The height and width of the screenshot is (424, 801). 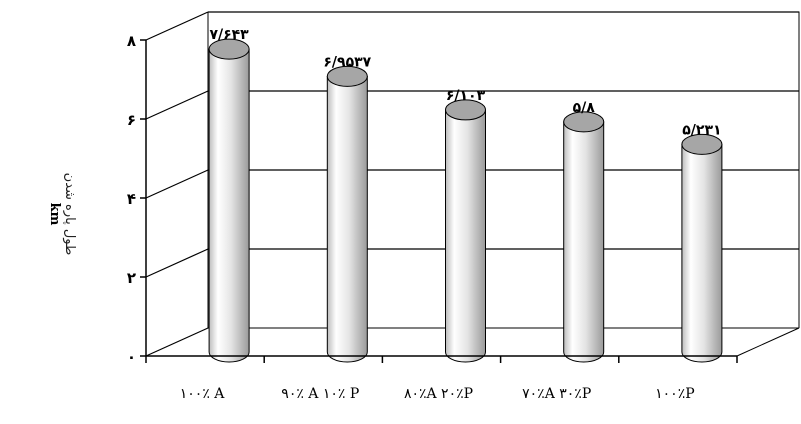 What do you see at coordinates (69, 214) in the screenshot?
I see `y-axis-label: طول پاره شدن` at bounding box center [69, 214].